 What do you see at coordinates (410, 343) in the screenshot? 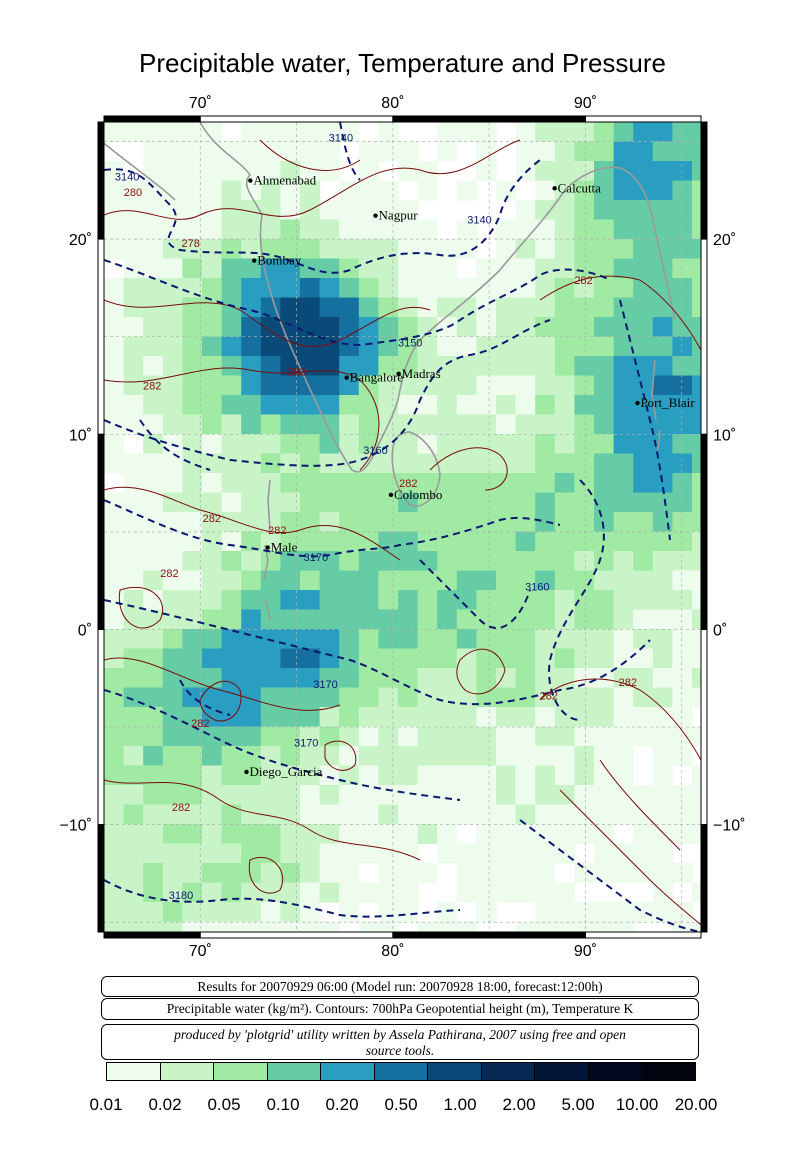
I see `height-contour-label: 3150` at bounding box center [410, 343].